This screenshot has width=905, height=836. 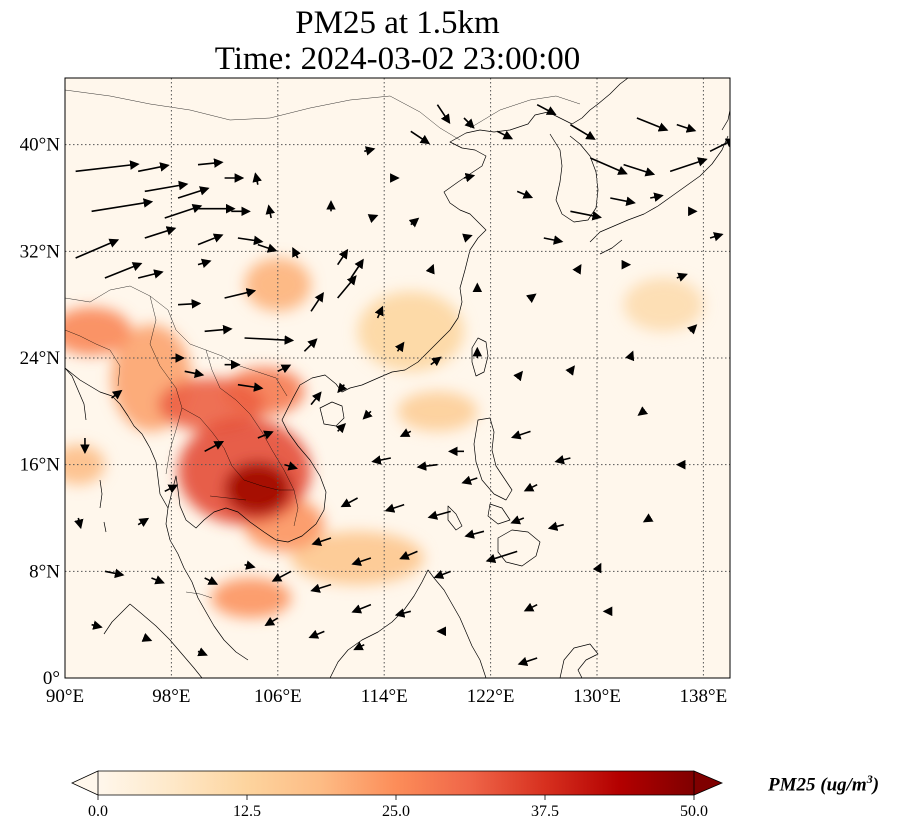 I want to click on colorbar-tick-label: 0.0, so click(x=98, y=811).